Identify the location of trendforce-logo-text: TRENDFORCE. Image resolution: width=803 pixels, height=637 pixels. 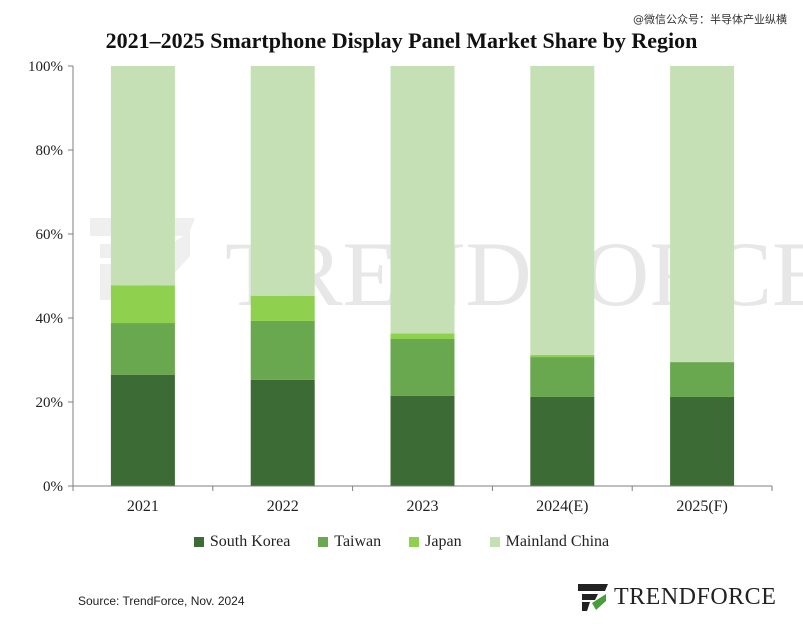
(695, 596).